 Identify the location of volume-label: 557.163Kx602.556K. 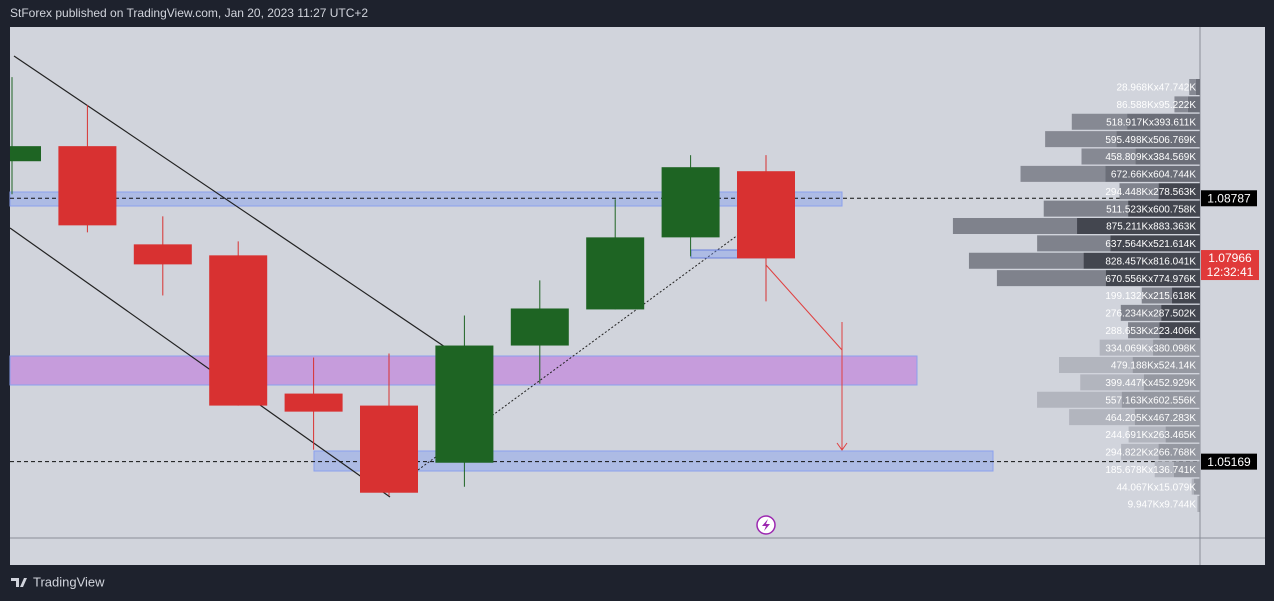
(1150, 400).